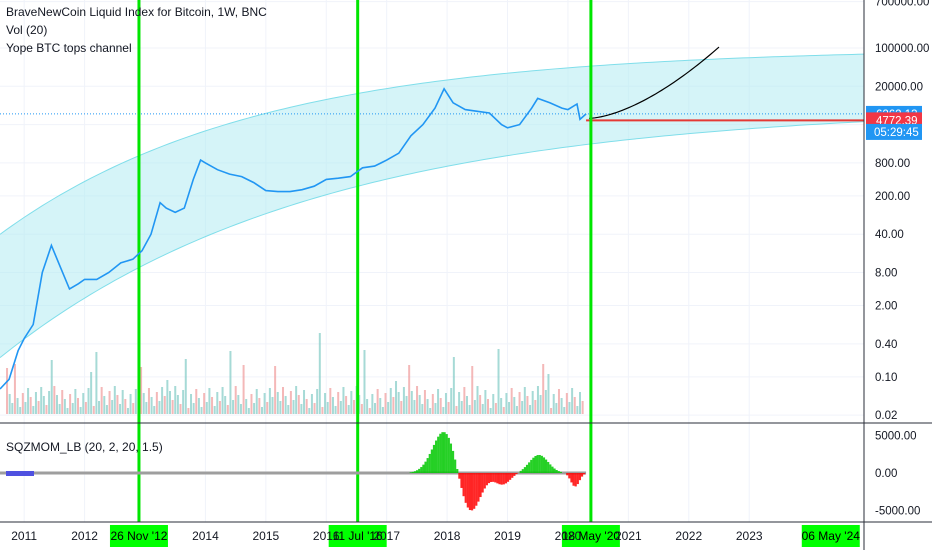  I want to click on volume-bars, so click(295, 373).